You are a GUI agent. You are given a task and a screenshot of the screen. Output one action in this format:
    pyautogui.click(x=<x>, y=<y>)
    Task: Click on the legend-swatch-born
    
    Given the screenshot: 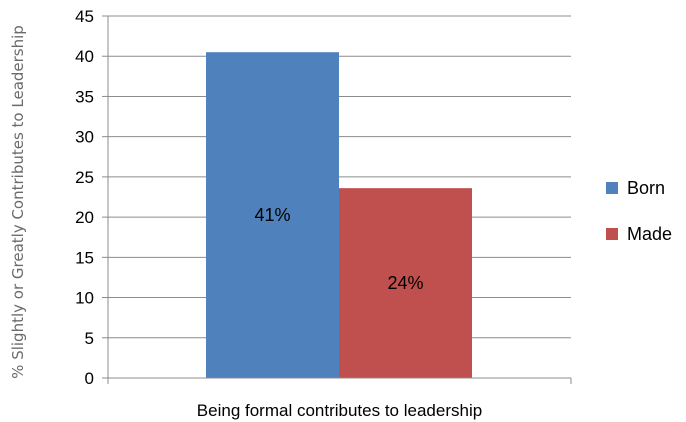 What is the action you would take?
    pyautogui.click(x=612, y=188)
    